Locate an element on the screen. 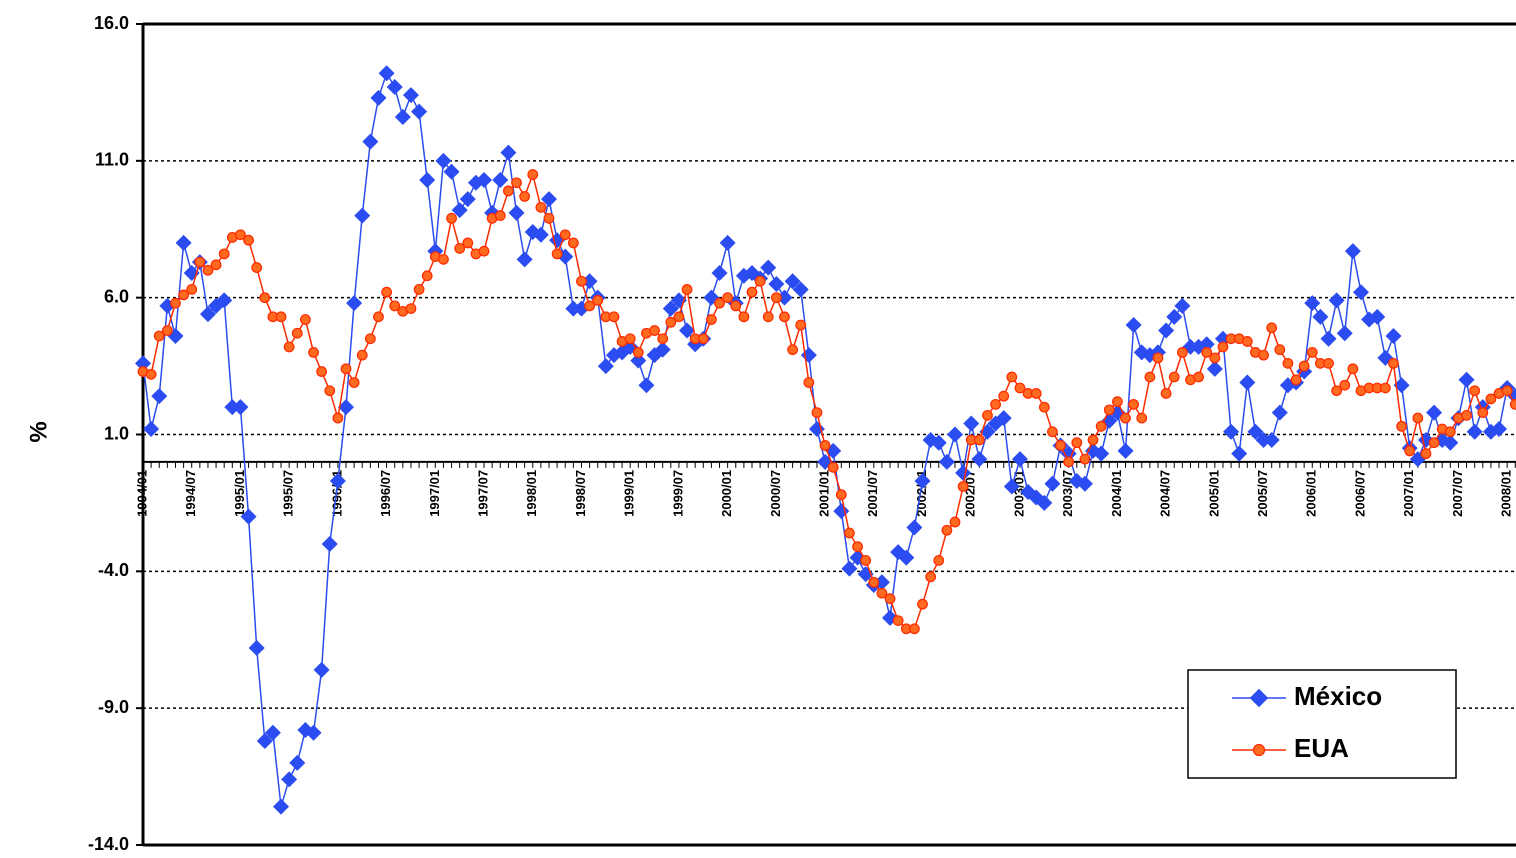  x-tick-label: 1999/07 is located at coordinates (677, 493).